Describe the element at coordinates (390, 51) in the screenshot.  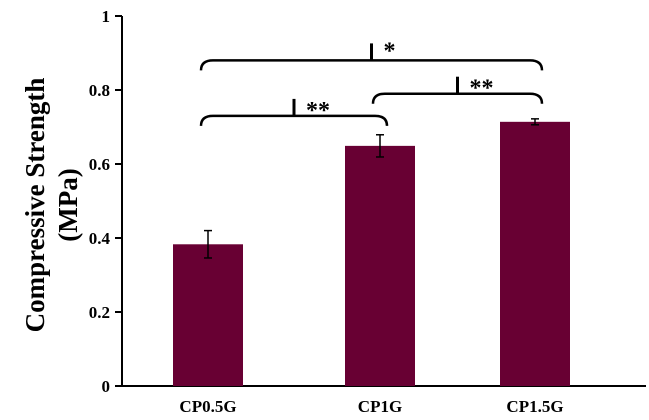
I see `significance-label: *` at that location.